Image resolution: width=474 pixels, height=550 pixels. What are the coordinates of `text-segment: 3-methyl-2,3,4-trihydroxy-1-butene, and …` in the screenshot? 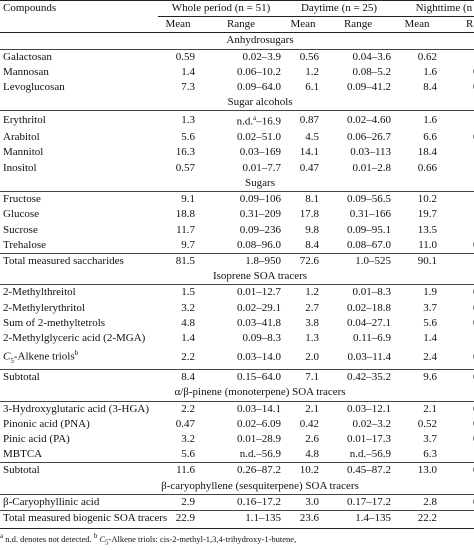 It's located at (142, 549).